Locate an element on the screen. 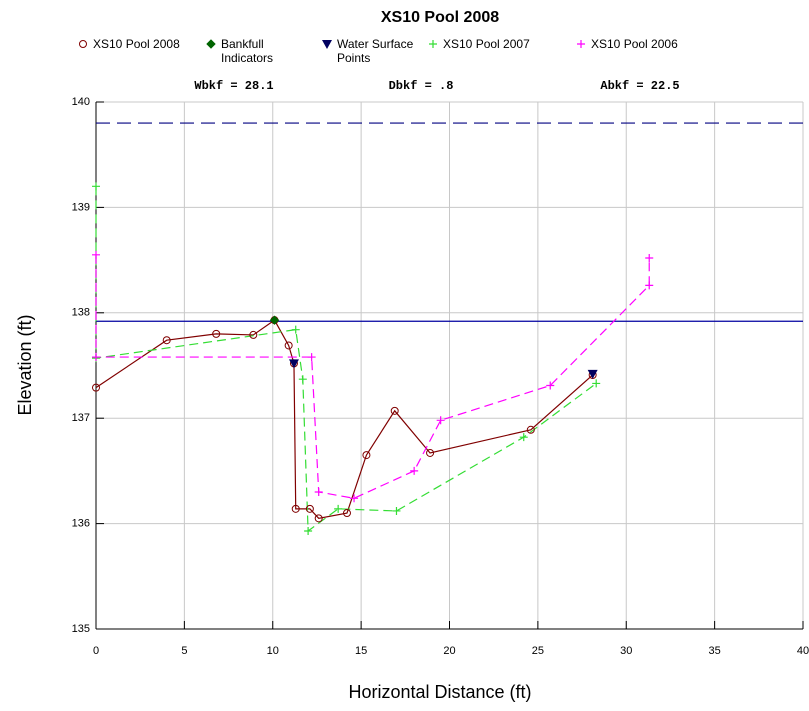 The image size is (809, 711). annotation: Wbkf = 28.1 is located at coordinates (233, 86).